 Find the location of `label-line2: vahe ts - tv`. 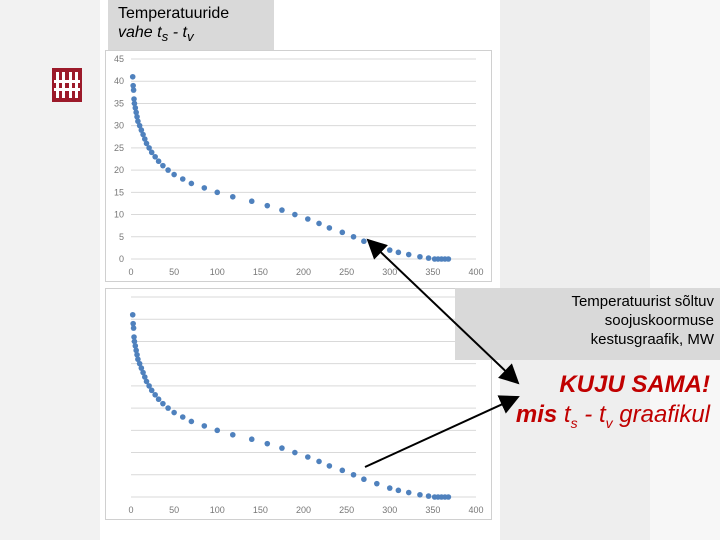

label-line2: vahe ts - tv is located at coordinates (191, 34).